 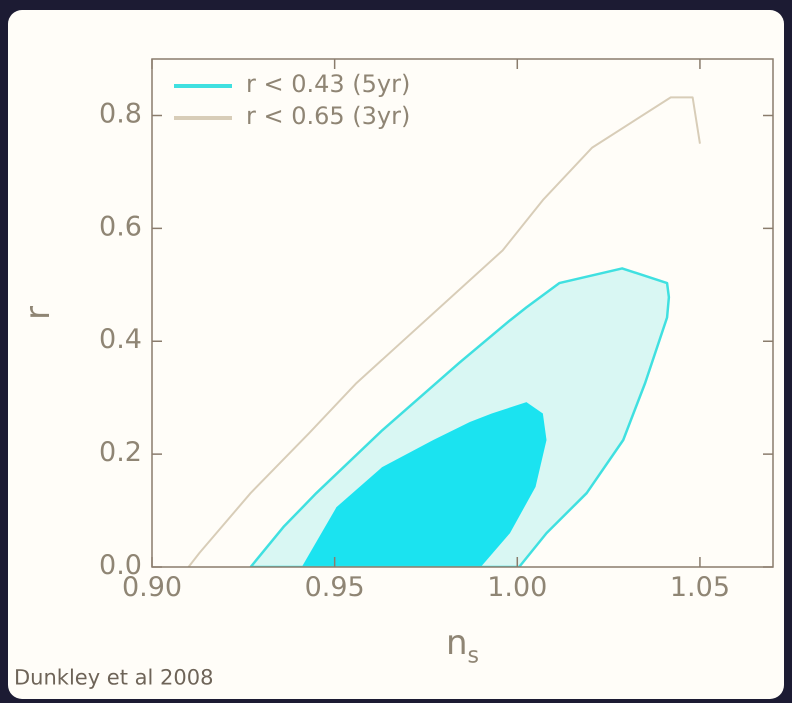 I want to click on x-tick-label: 0.95, so click(x=334, y=588).